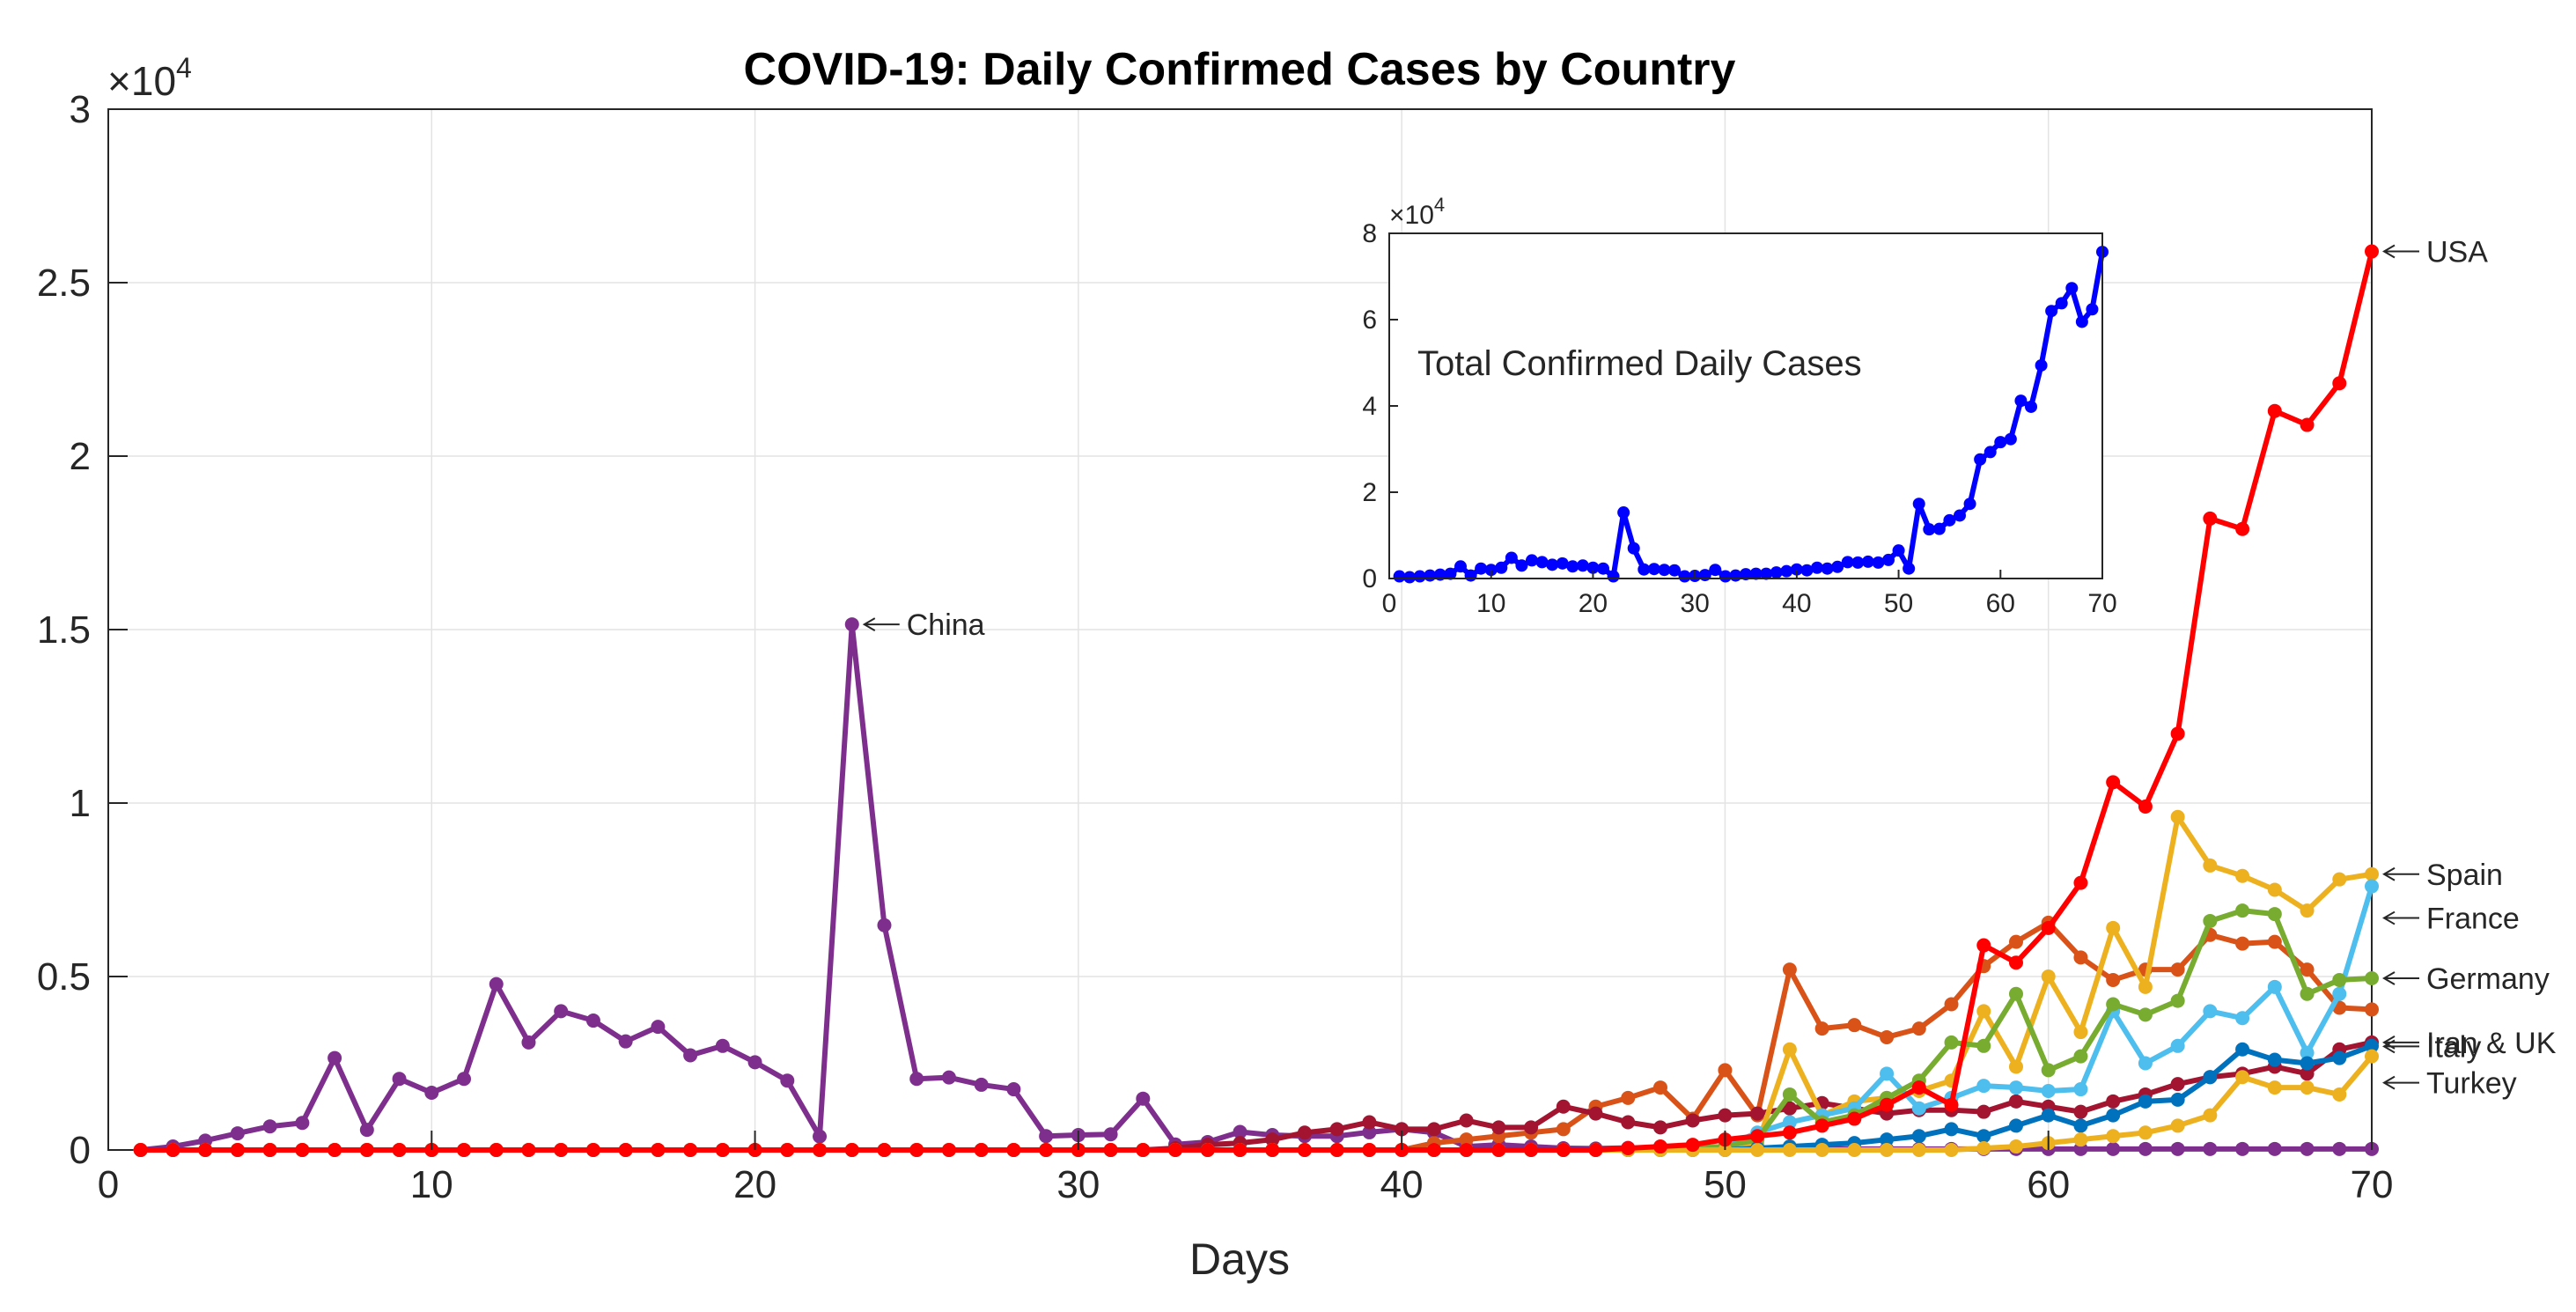  Describe the element at coordinates (1695, 604) in the screenshot. I see `inset-x-tick-label: 30` at that location.